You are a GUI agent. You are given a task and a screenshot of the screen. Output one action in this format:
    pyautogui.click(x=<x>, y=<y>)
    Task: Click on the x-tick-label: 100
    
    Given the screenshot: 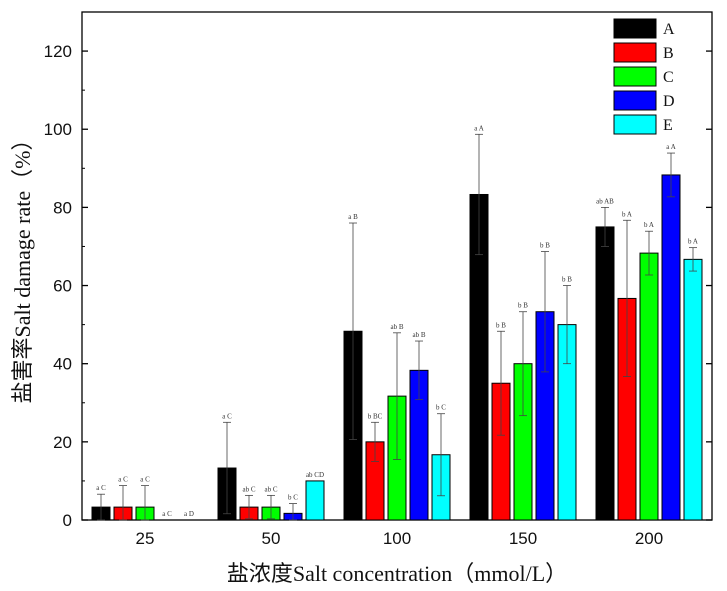 What is the action you would take?
    pyautogui.click(x=397, y=538)
    